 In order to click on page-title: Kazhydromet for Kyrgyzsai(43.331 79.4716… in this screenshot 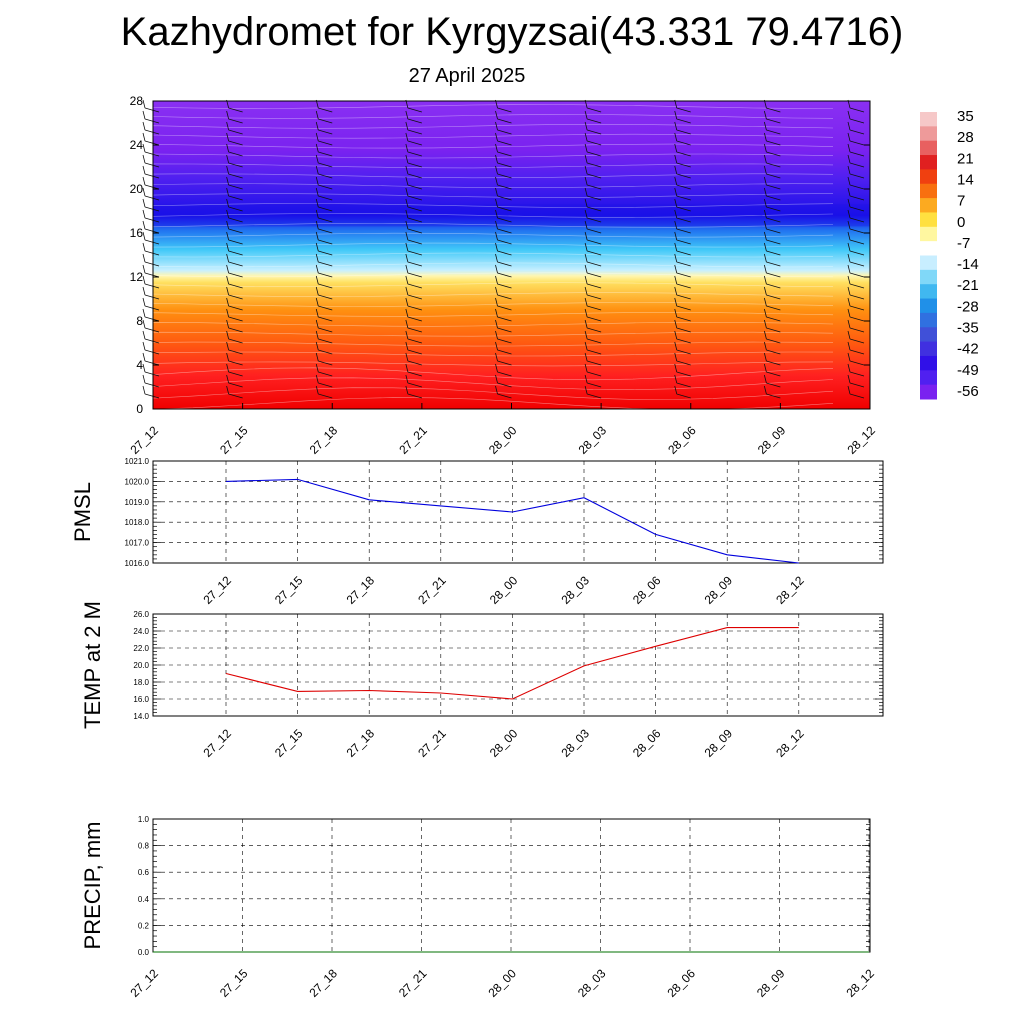, I will do `click(512, 32)`.